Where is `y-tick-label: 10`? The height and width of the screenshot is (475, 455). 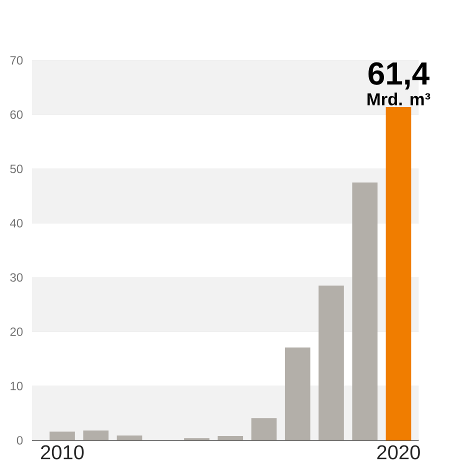 y-tick-label: 10 is located at coordinates (16, 386).